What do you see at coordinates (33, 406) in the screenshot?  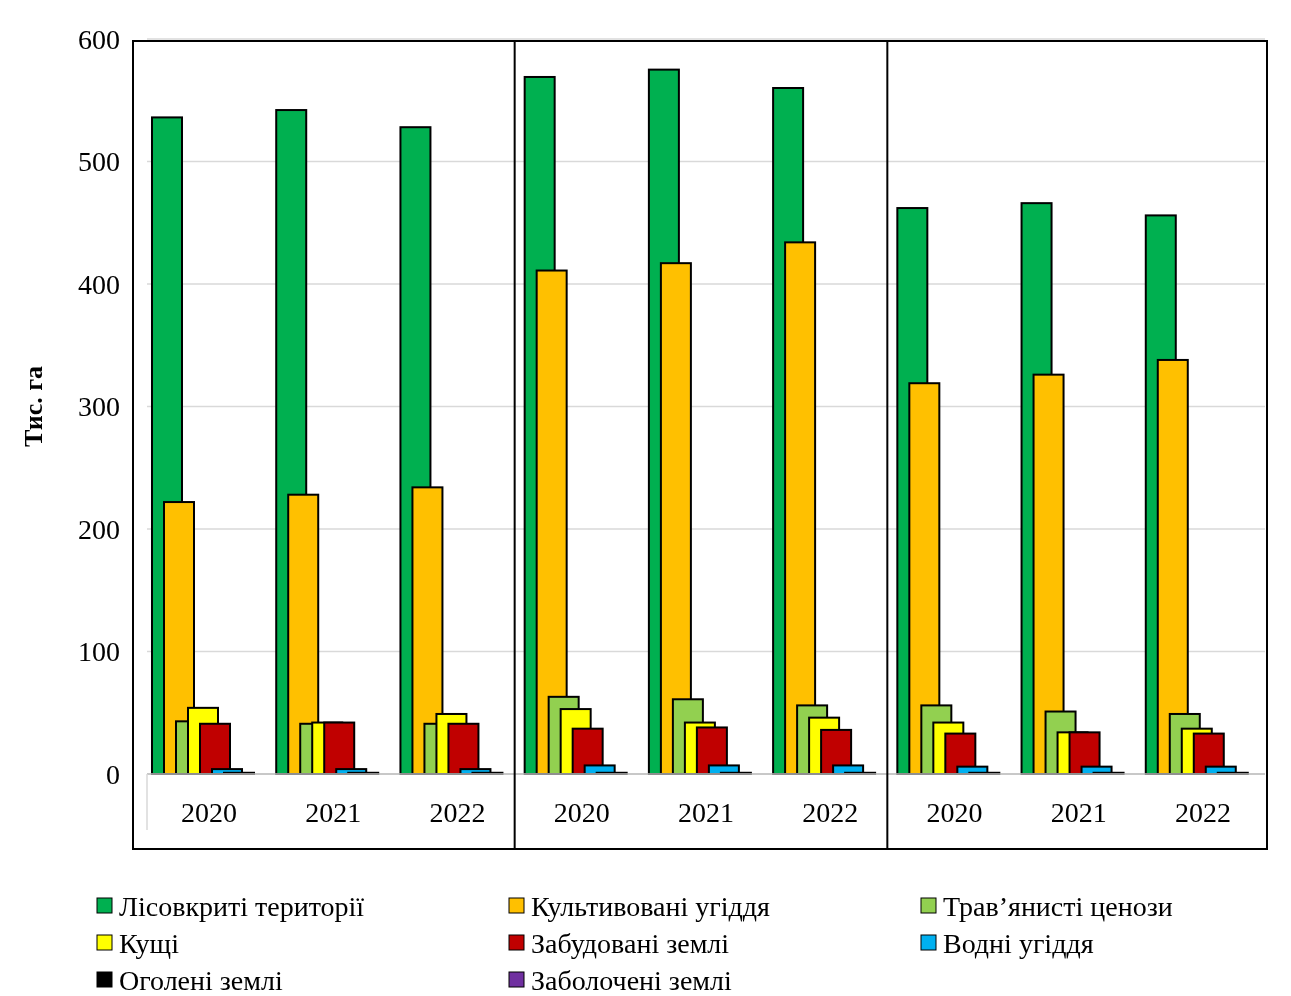 I see `y-axis-title: Тис. га` at bounding box center [33, 406].